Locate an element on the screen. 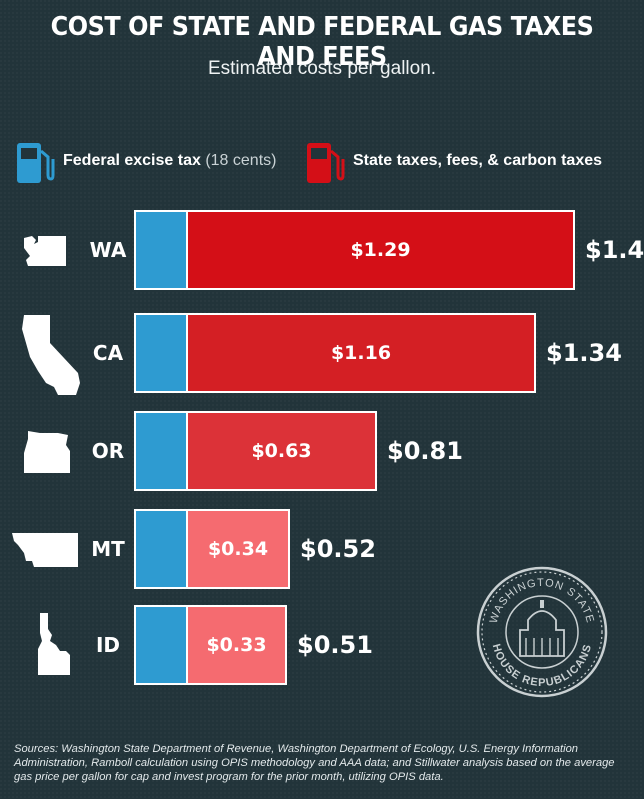  legend-state: State taxes, fees, & carbon taxes is located at coordinates (453, 161).